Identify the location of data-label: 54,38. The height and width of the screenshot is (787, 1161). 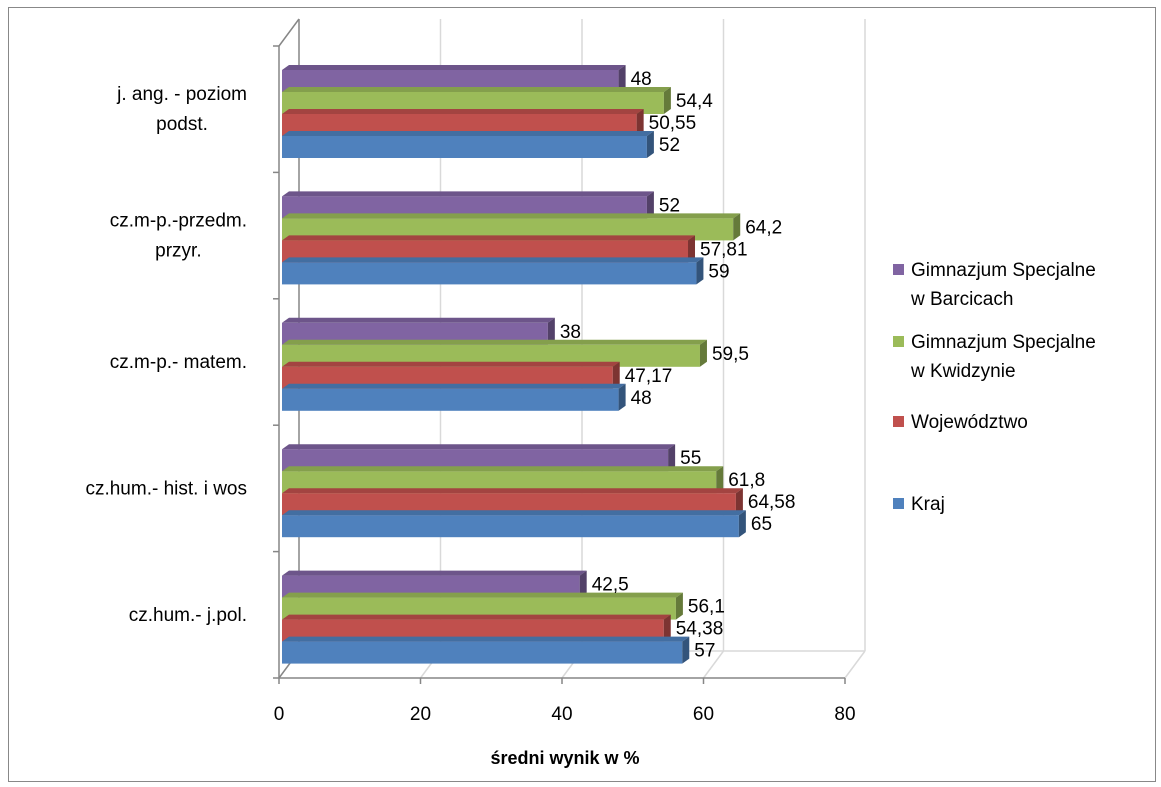
(700, 629).